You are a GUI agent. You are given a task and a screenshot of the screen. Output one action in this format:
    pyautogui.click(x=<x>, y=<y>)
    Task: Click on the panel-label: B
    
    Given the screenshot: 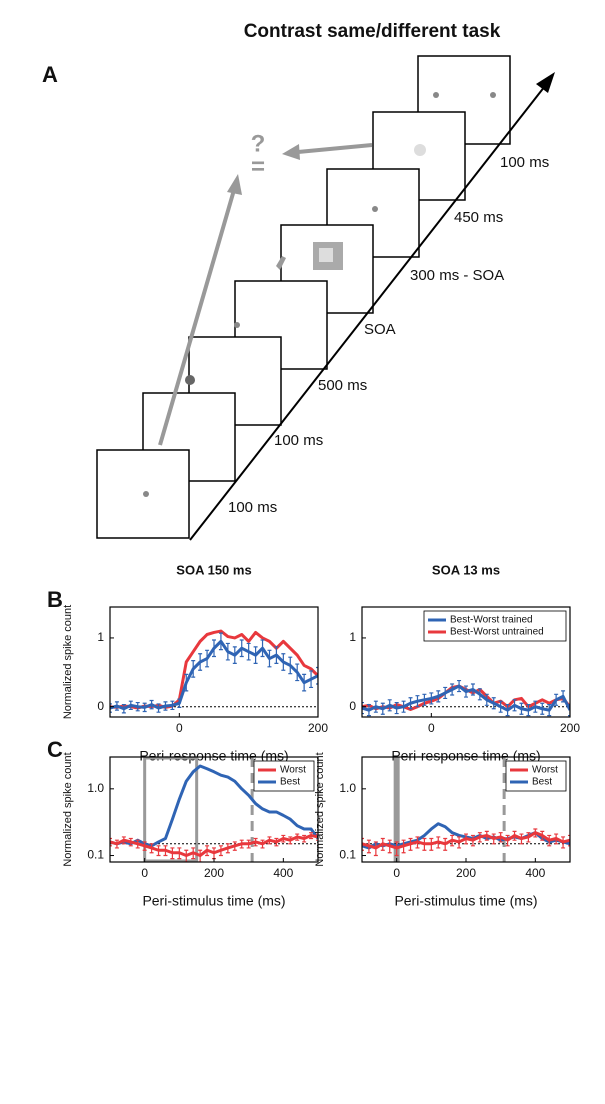 What is the action you would take?
    pyautogui.click(x=55, y=599)
    